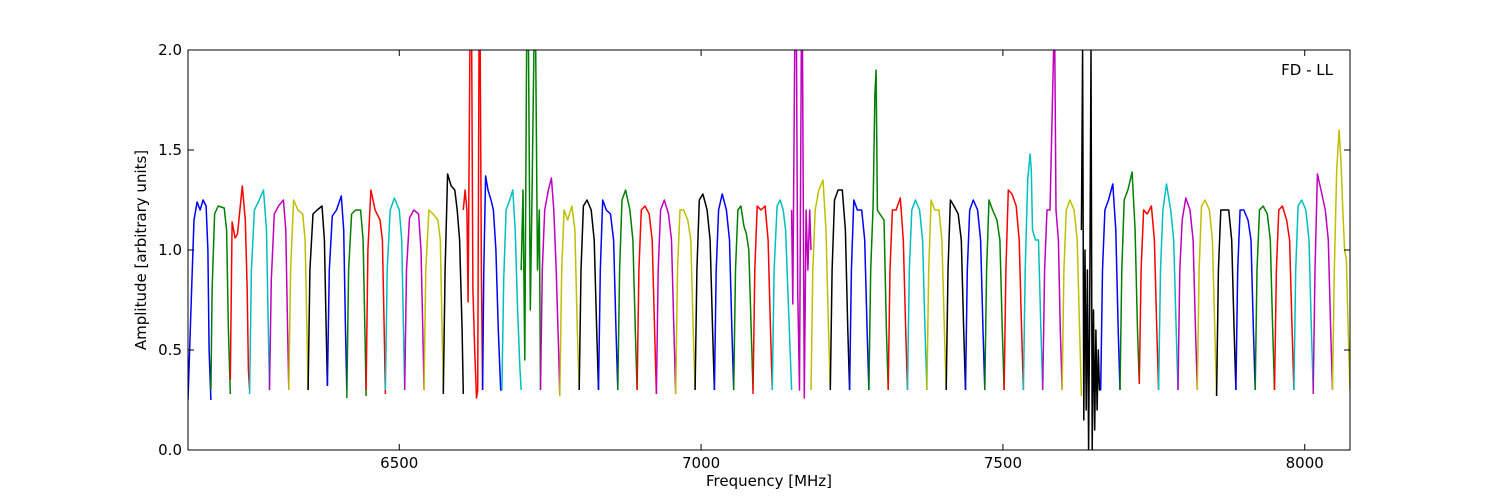 This screenshot has width=1500, height=500. Describe the element at coordinates (170, 350) in the screenshot. I see `y-tick-label: 0.5` at that location.